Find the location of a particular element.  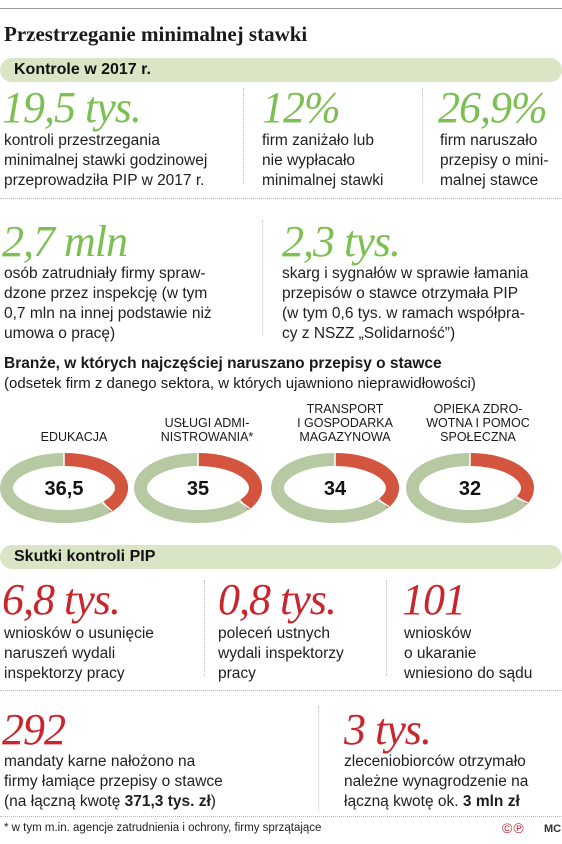

stat-value: 3 tys. is located at coordinates (388, 729).